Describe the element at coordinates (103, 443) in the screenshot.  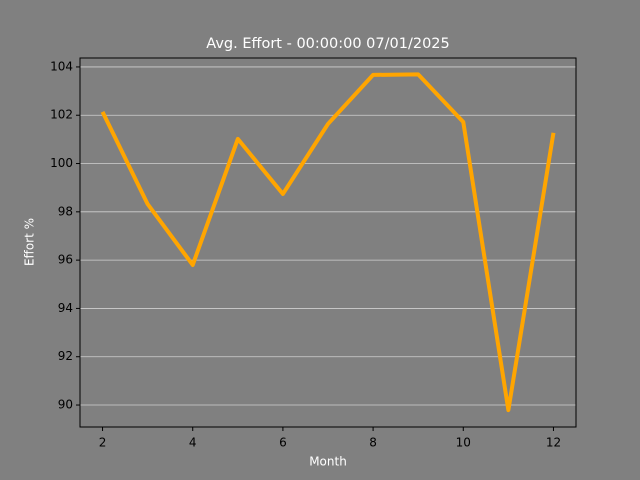
I see `x-tick-label: 2` at that location.